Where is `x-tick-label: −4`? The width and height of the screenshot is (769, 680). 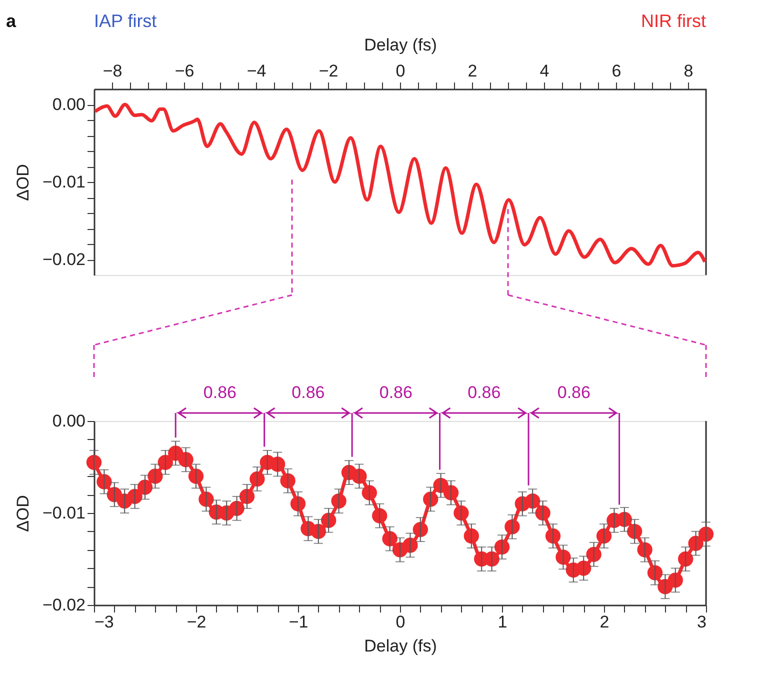
x-tick-label: −4 is located at coordinates (256, 71).